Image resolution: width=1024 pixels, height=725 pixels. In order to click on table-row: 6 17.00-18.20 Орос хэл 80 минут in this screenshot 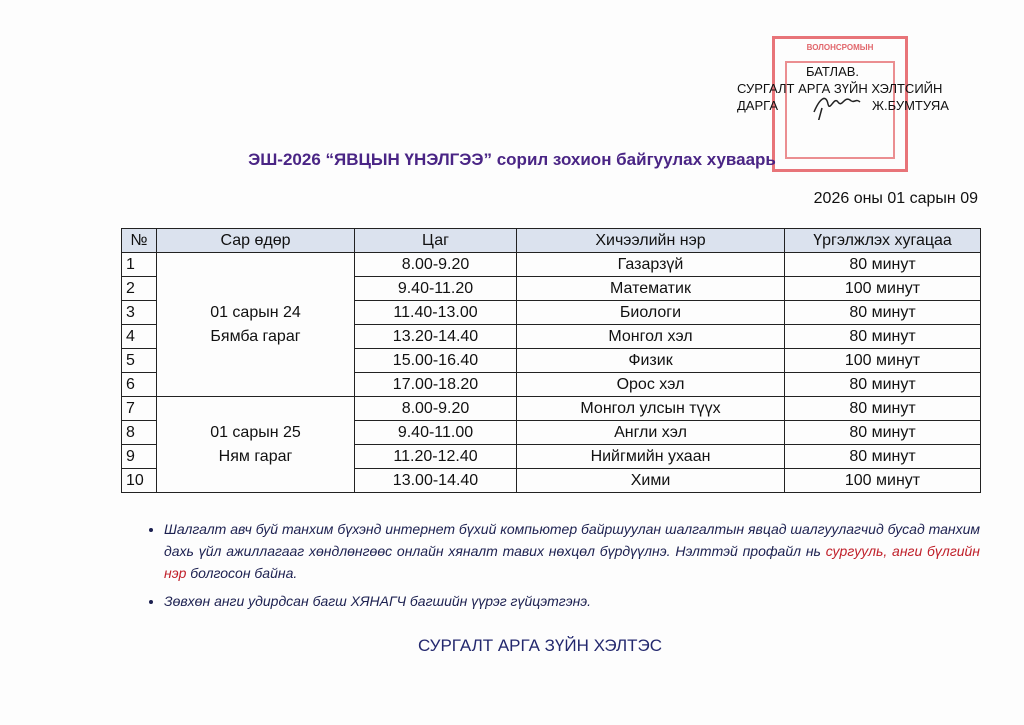, I will do `click(551, 384)`.